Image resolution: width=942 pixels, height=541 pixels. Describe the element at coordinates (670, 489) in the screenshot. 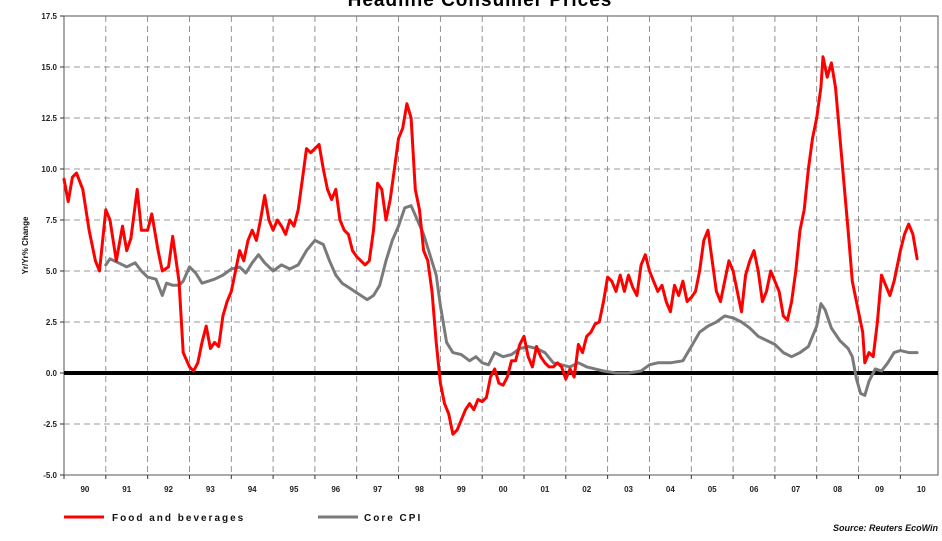

I see `x-tick-label: 04` at that location.